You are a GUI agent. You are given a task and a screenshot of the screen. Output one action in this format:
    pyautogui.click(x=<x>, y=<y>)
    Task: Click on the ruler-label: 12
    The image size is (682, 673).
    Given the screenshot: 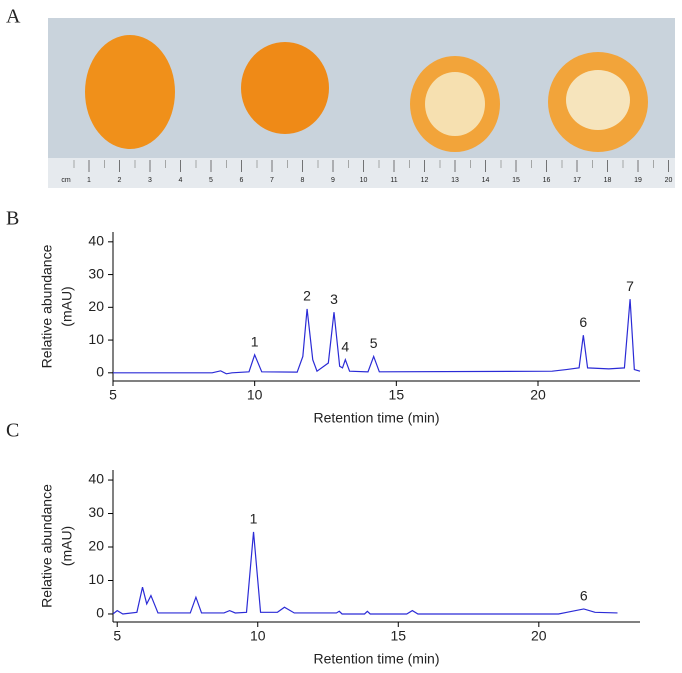 What is the action you would take?
    pyautogui.click(x=425, y=180)
    